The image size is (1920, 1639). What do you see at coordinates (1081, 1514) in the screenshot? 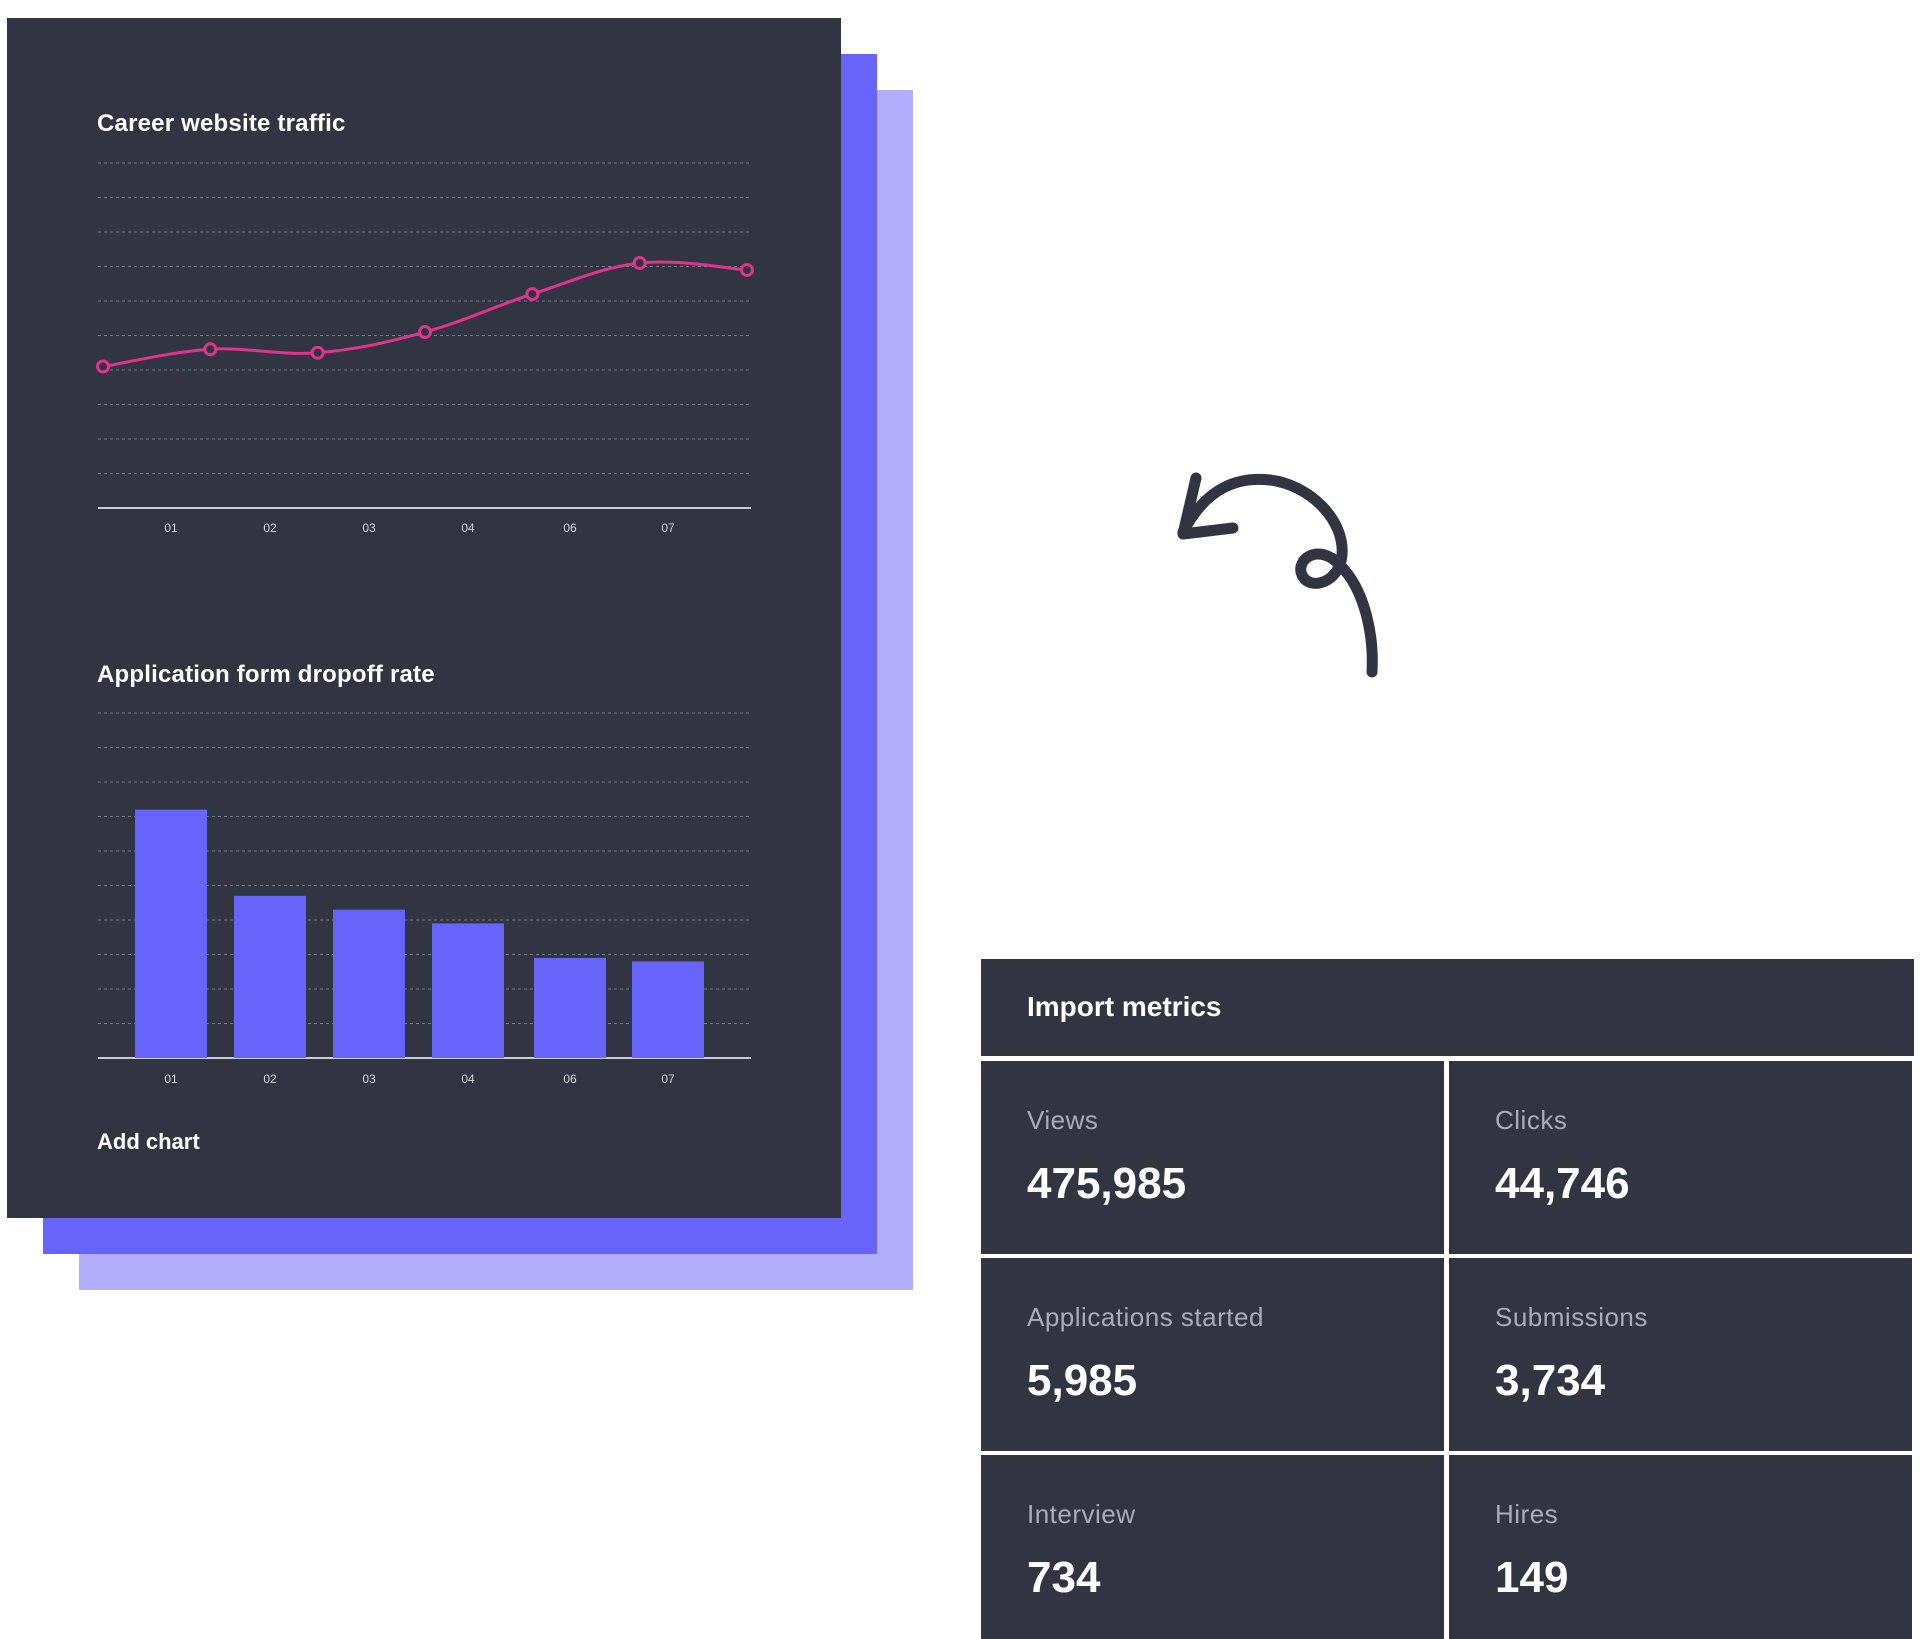
I see `metric-label: Interview` at bounding box center [1081, 1514].